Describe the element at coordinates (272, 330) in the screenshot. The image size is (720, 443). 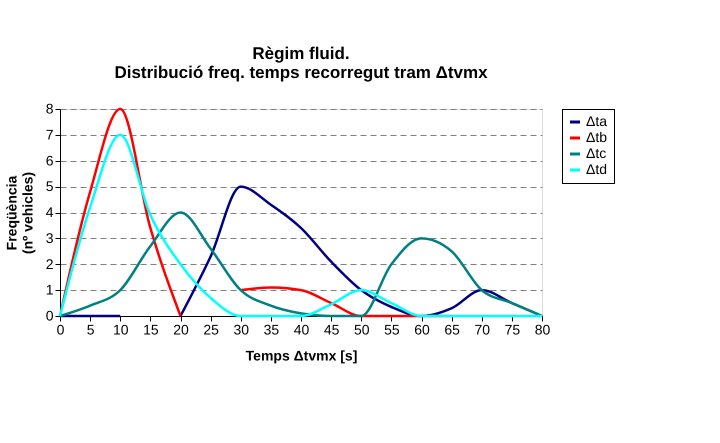
I see `x-tick-label: 35` at that location.